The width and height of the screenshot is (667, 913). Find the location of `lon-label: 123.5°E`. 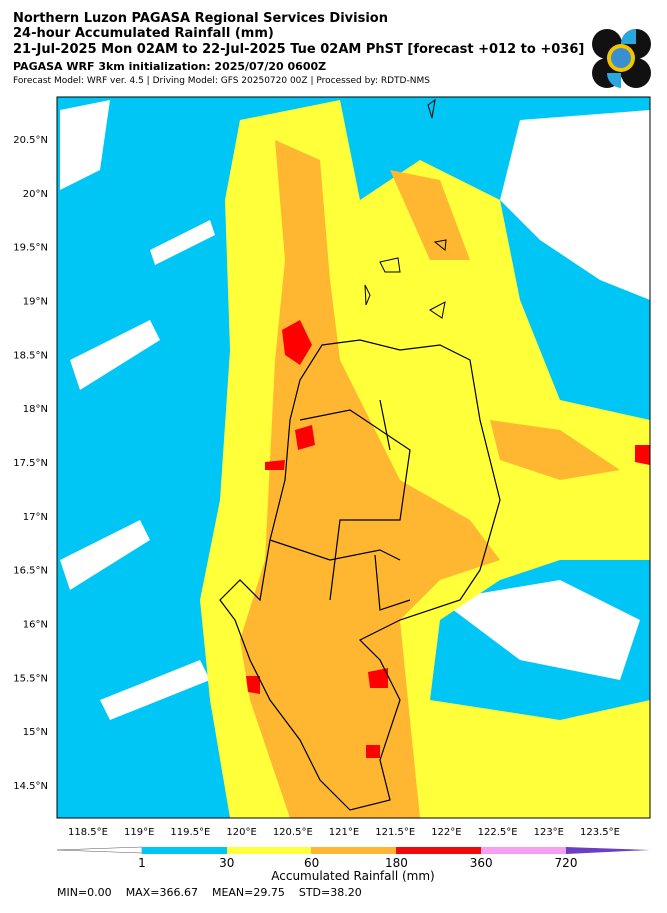

lon-label: 123.5°E is located at coordinates (600, 832).